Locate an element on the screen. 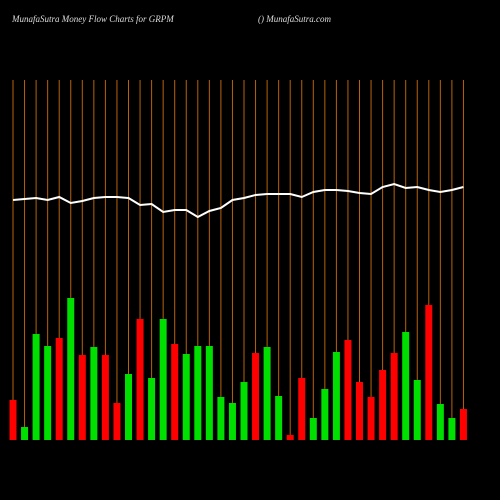 The height and width of the screenshot is (500, 500). money-flow-line is located at coordinates (238, 200).